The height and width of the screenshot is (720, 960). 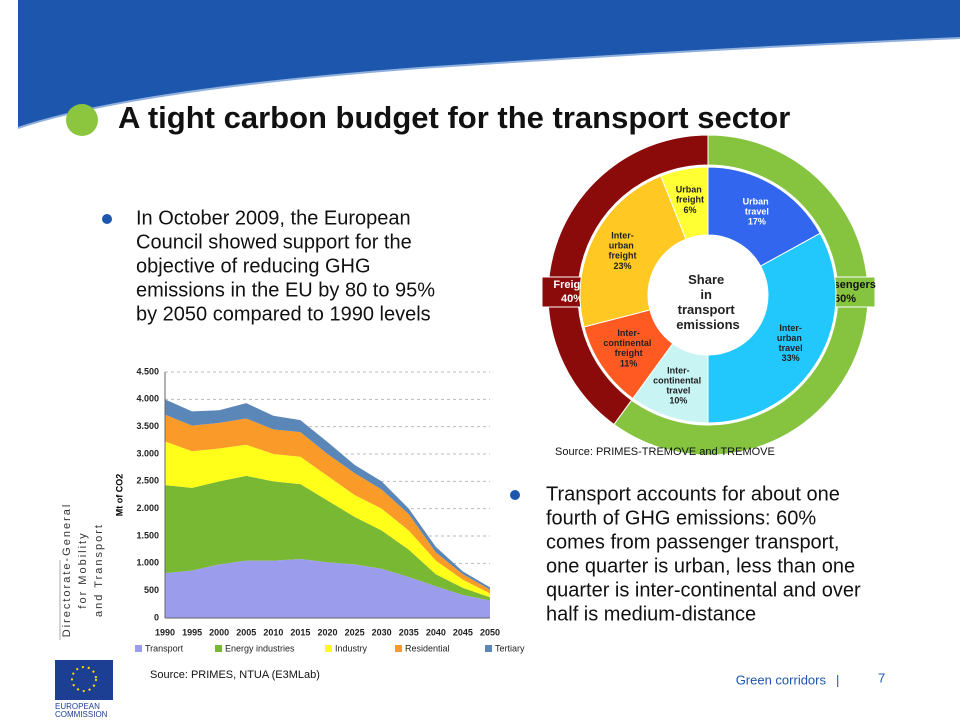 What do you see at coordinates (283, 314) in the screenshot?
I see `bullet-text: by 2050 compared to 1990 levels` at bounding box center [283, 314].